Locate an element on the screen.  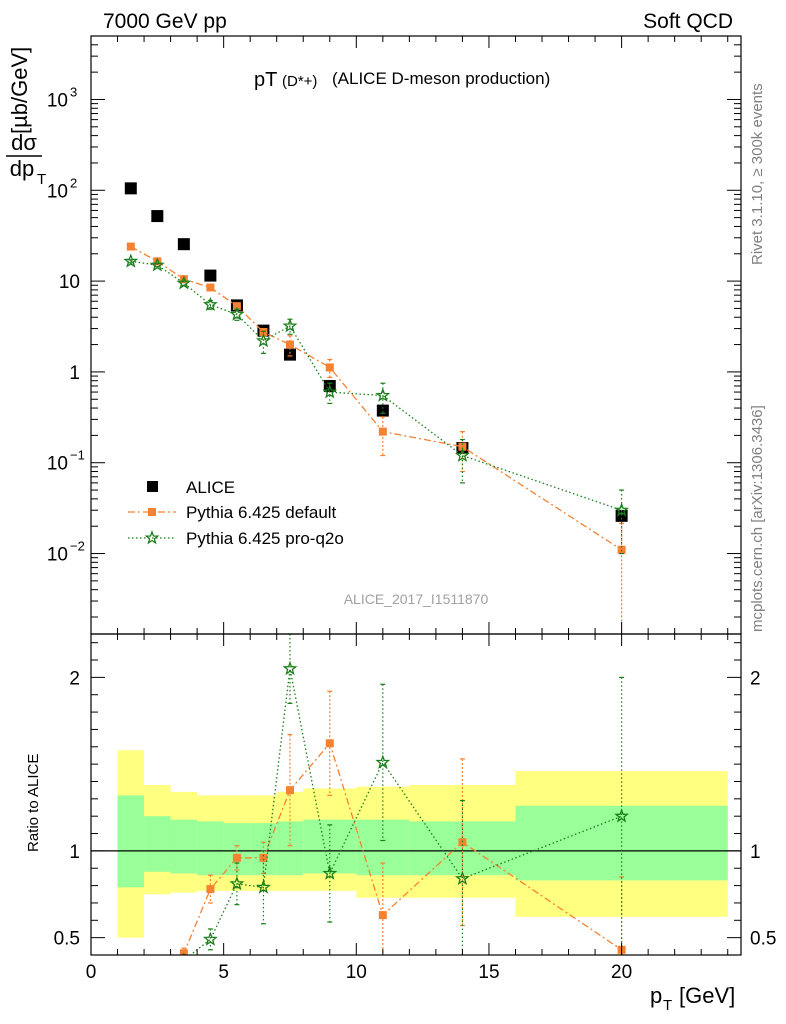
ratio-y-label: Ratio to ALICE is located at coordinates (33, 803).